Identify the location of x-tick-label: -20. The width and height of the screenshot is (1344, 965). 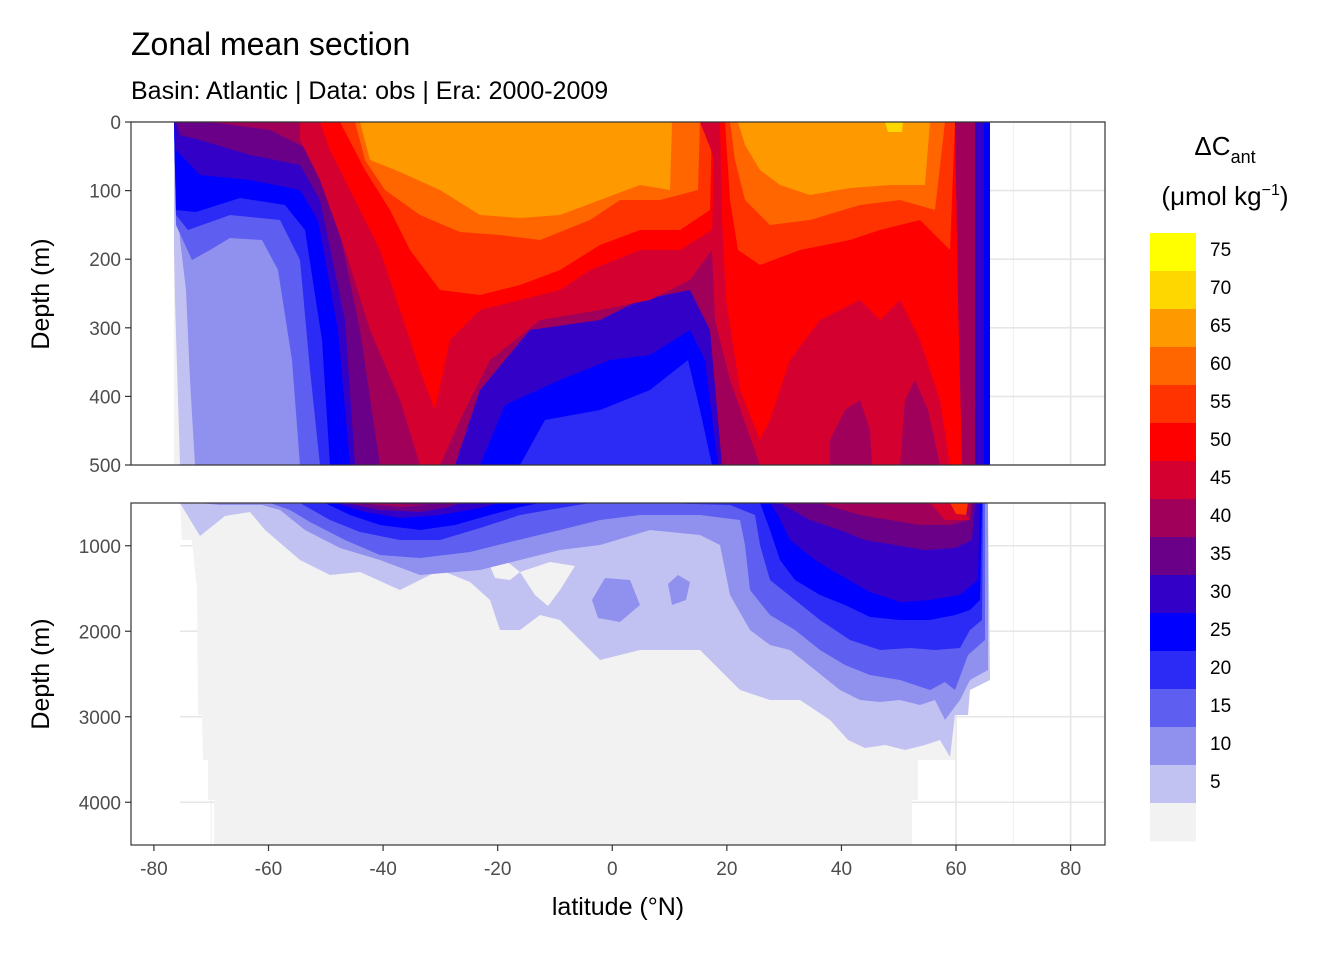
(497, 869).